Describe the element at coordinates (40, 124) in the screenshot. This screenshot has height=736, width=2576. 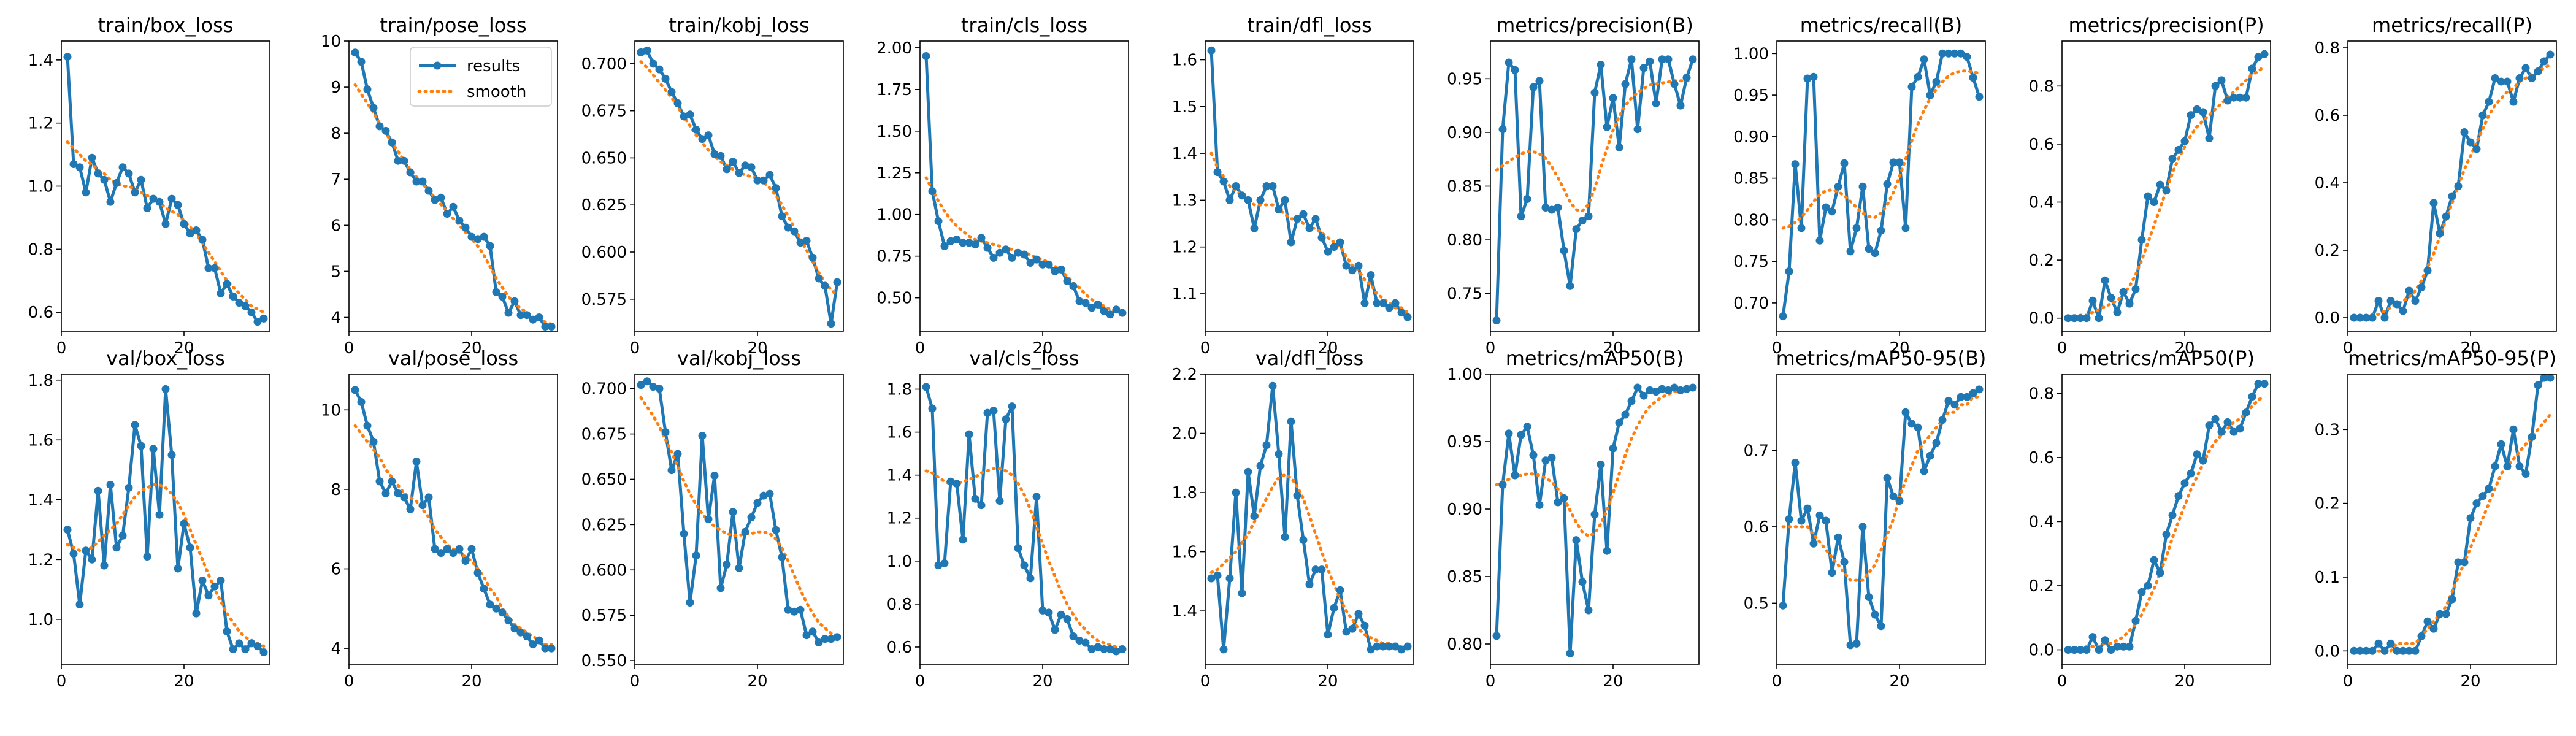
I see `y-tick-label: 1.2` at that location.